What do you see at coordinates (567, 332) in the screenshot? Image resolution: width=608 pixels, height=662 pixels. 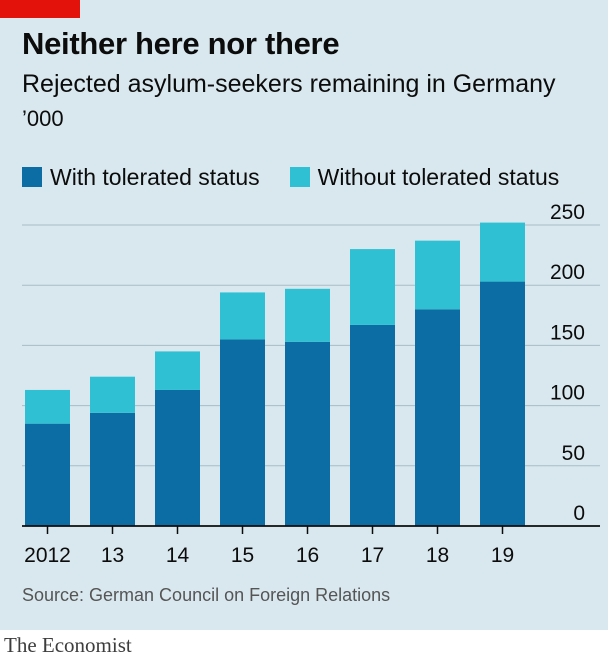 I see `y-tick-label: 150` at bounding box center [567, 332].